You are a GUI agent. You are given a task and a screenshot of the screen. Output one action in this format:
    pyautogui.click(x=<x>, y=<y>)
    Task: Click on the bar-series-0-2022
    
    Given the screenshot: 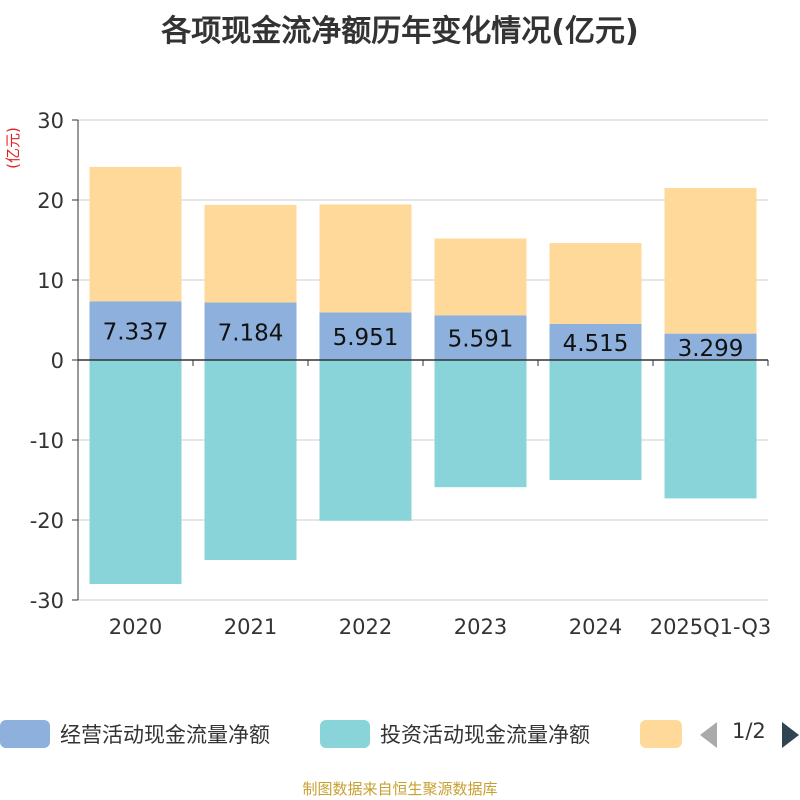 What is the action you would take?
    pyautogui.click(x=365, y=336)
    